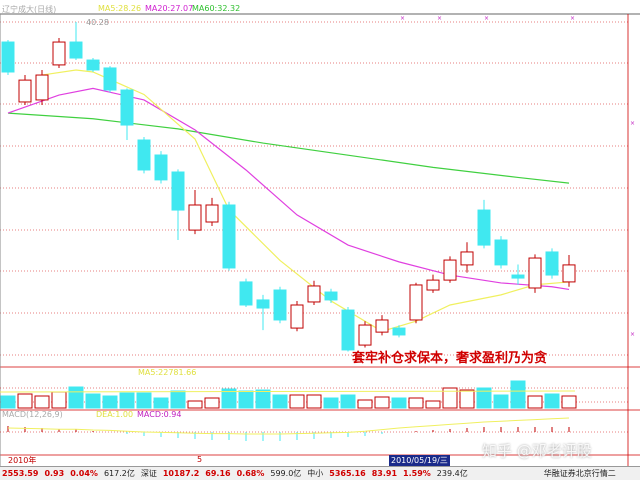  Describe the element at coordinates (119, 473) in the screenshot. I see `sh-amount: 617.2亿` at that location.